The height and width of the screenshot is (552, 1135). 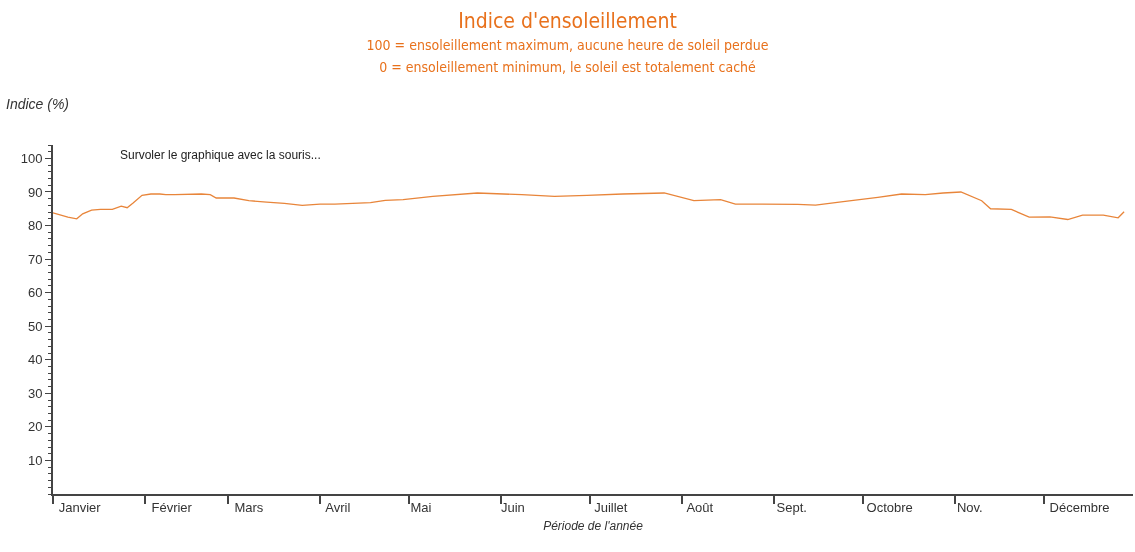 What do you see at coordinates (589, 206) in the screenshot?
I see `line-series` at bounding box center [589, 206].